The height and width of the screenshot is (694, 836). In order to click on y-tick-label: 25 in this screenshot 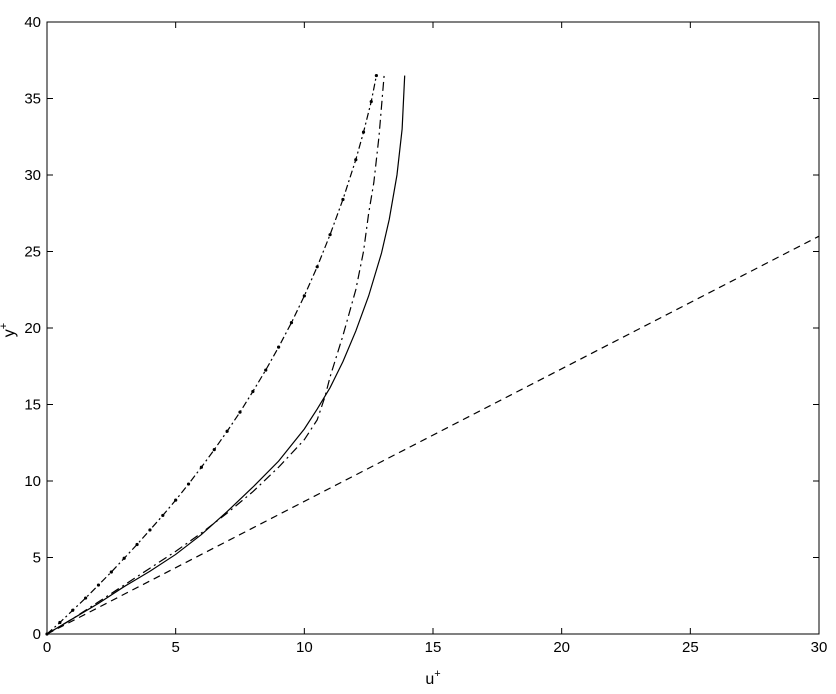, I will do `click(32, 252)`.